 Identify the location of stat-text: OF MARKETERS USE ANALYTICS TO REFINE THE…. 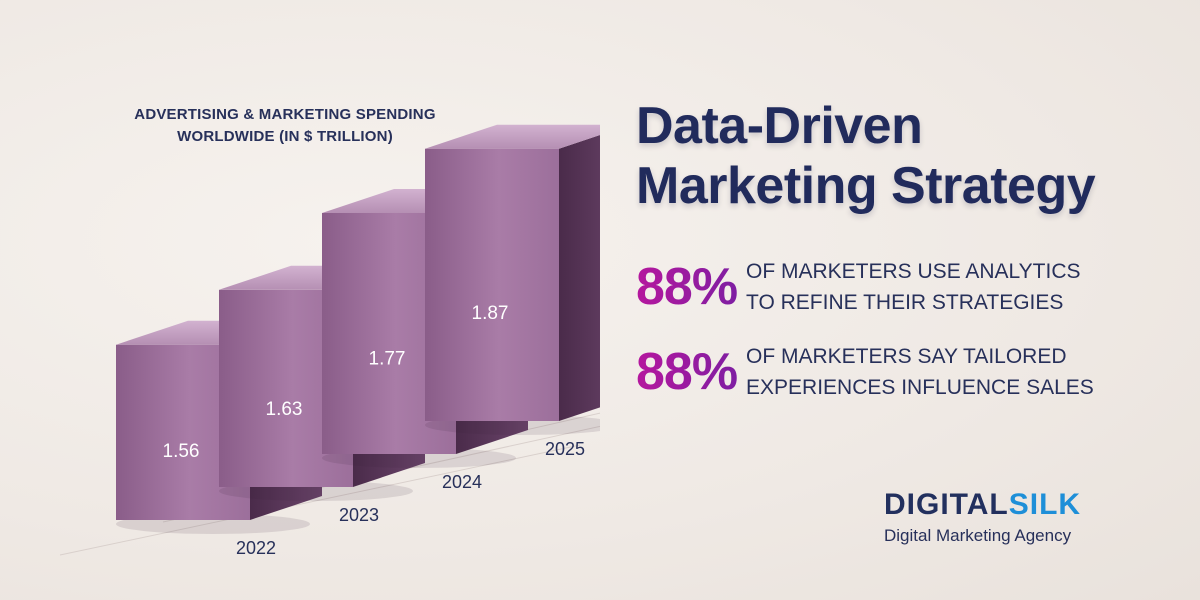
(913, 287).